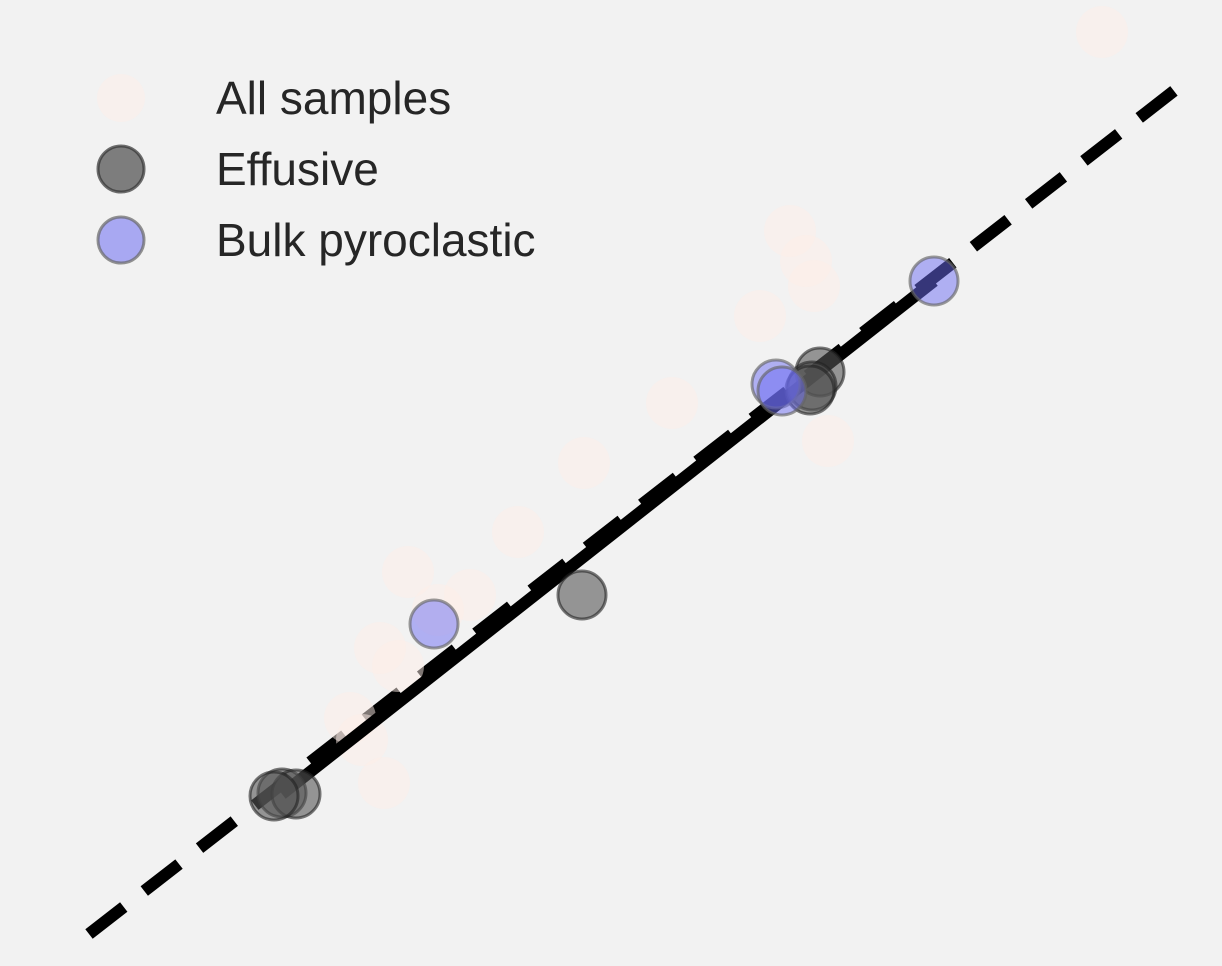 The height and width of the screenshot is (966, 1222). I want to click on legend-item-effusive: Effusive, so click(316, 168).